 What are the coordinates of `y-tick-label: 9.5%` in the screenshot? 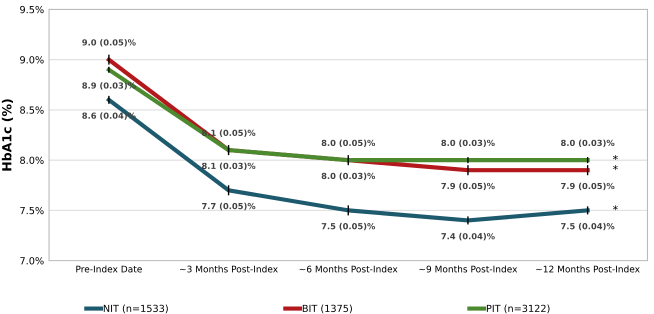 It's located at (32, 10).